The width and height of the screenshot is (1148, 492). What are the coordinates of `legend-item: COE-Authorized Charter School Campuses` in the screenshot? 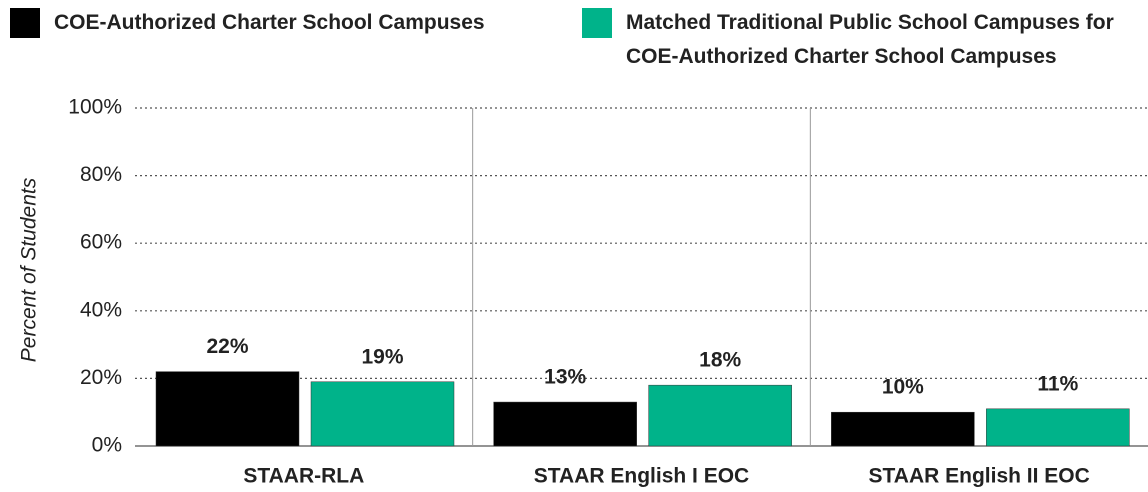 It's located at (247, 23).